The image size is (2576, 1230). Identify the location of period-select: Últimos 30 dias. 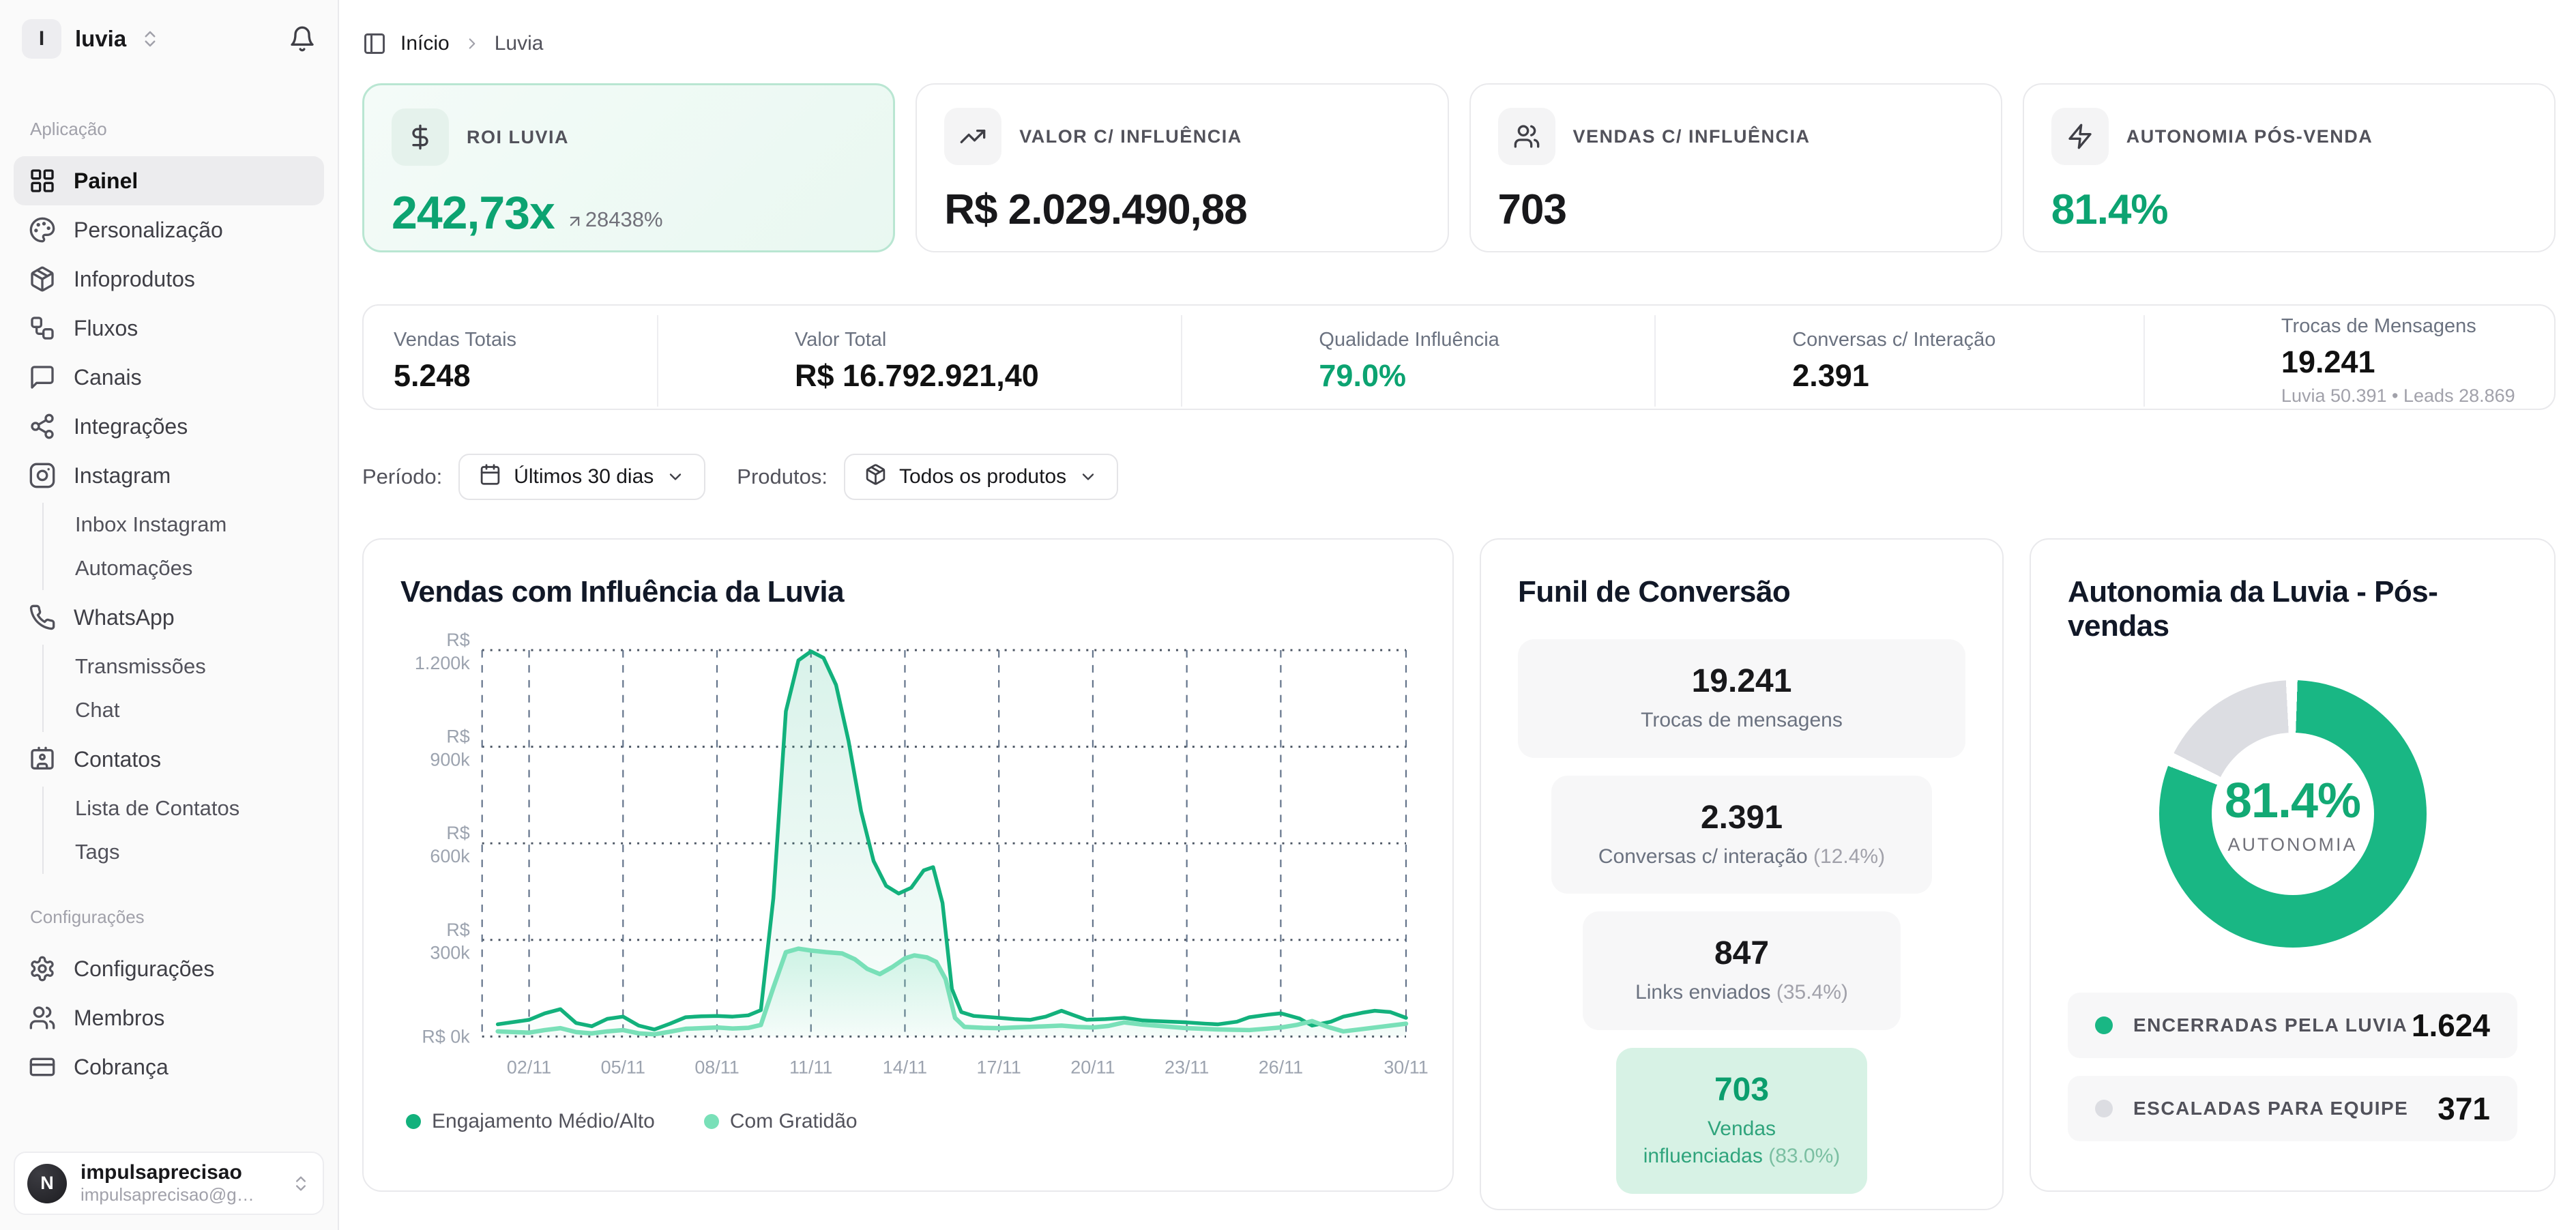
(582, 477).